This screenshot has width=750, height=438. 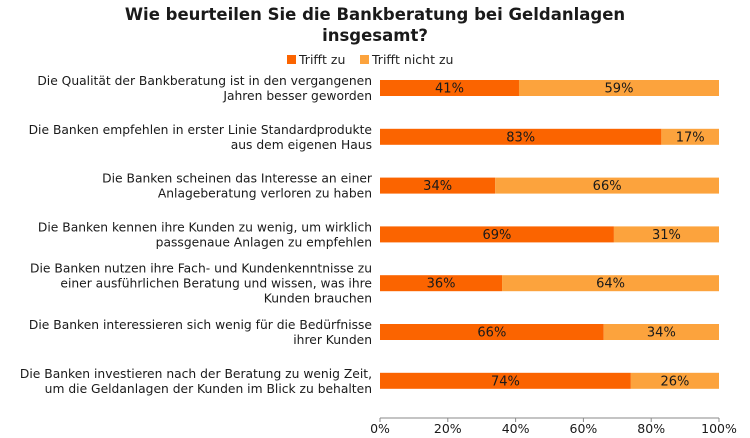 I want to click on x-tick-label: 20%, so click(x=448, y=428).